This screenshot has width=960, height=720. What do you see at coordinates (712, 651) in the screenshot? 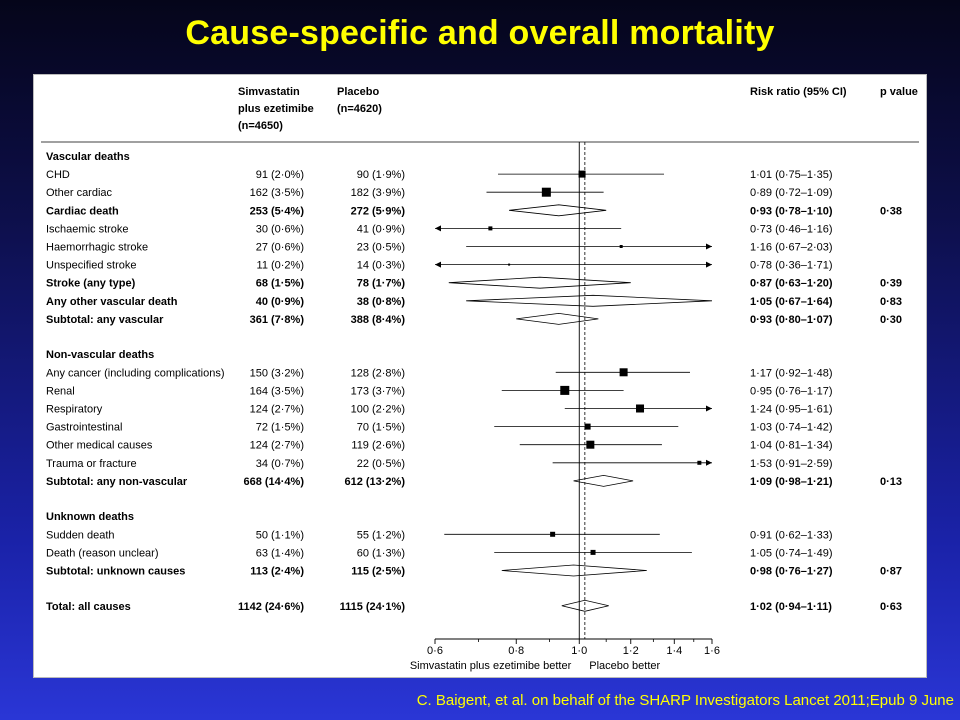
I see `x-tick-label: 1·6` at bounding box center [712, 651].